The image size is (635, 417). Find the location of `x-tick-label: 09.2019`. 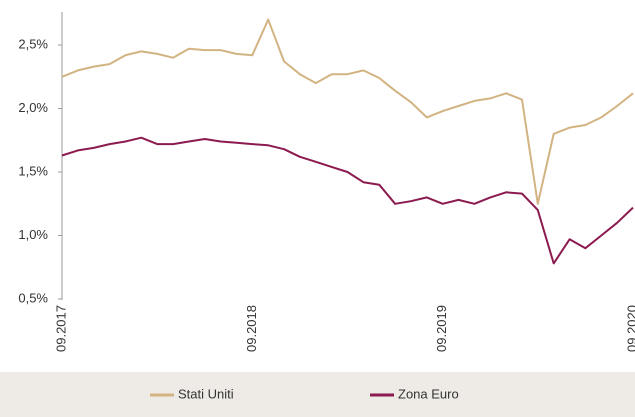

x-tick-label: 09.2019 is located at coordinates (441, 328).